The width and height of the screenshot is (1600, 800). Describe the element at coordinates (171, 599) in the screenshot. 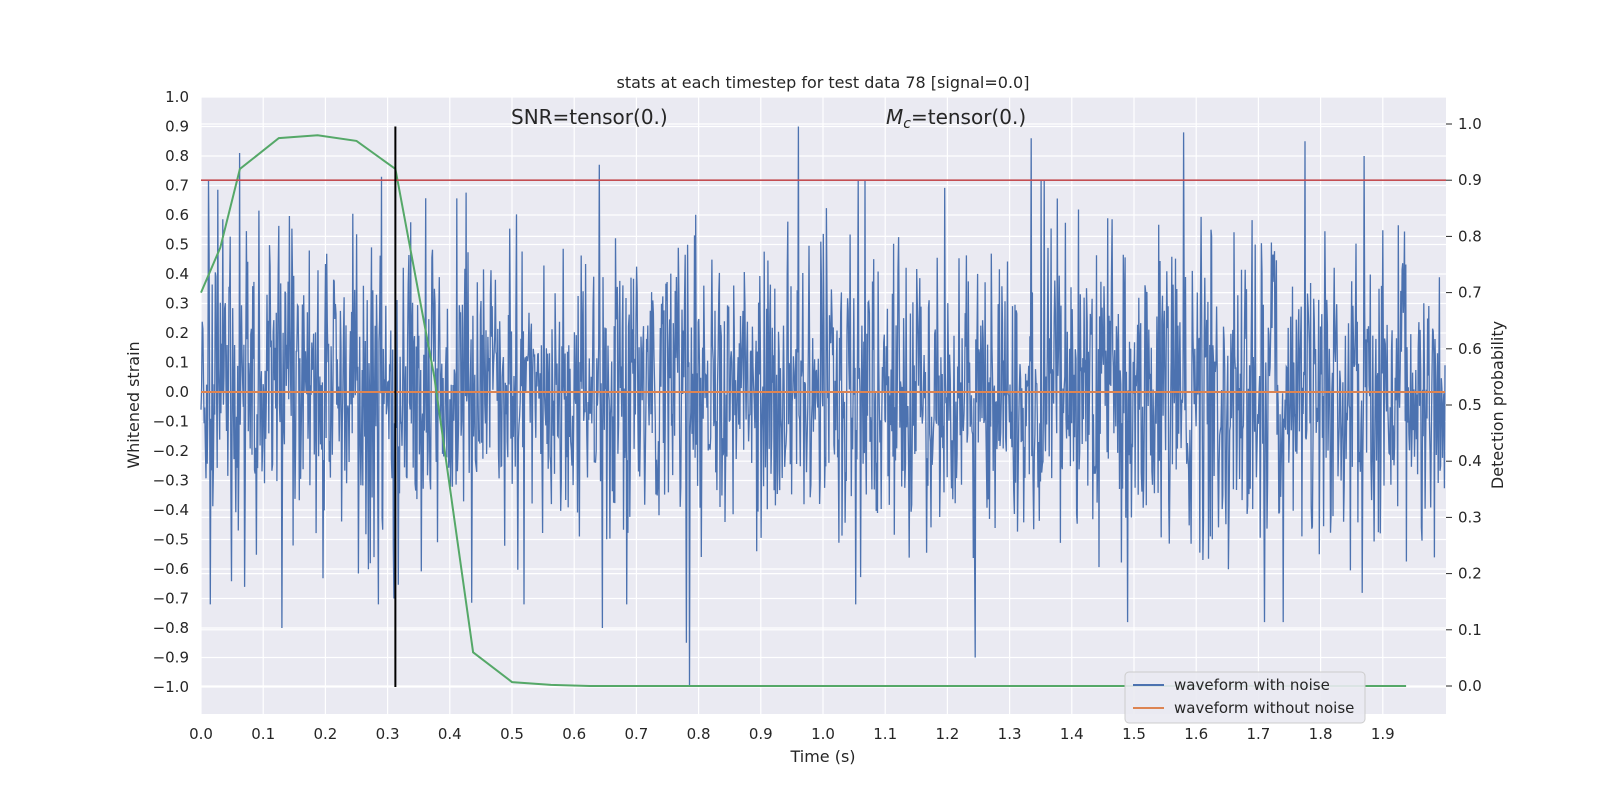

I see `y-tick-label: −0.7` at that location.